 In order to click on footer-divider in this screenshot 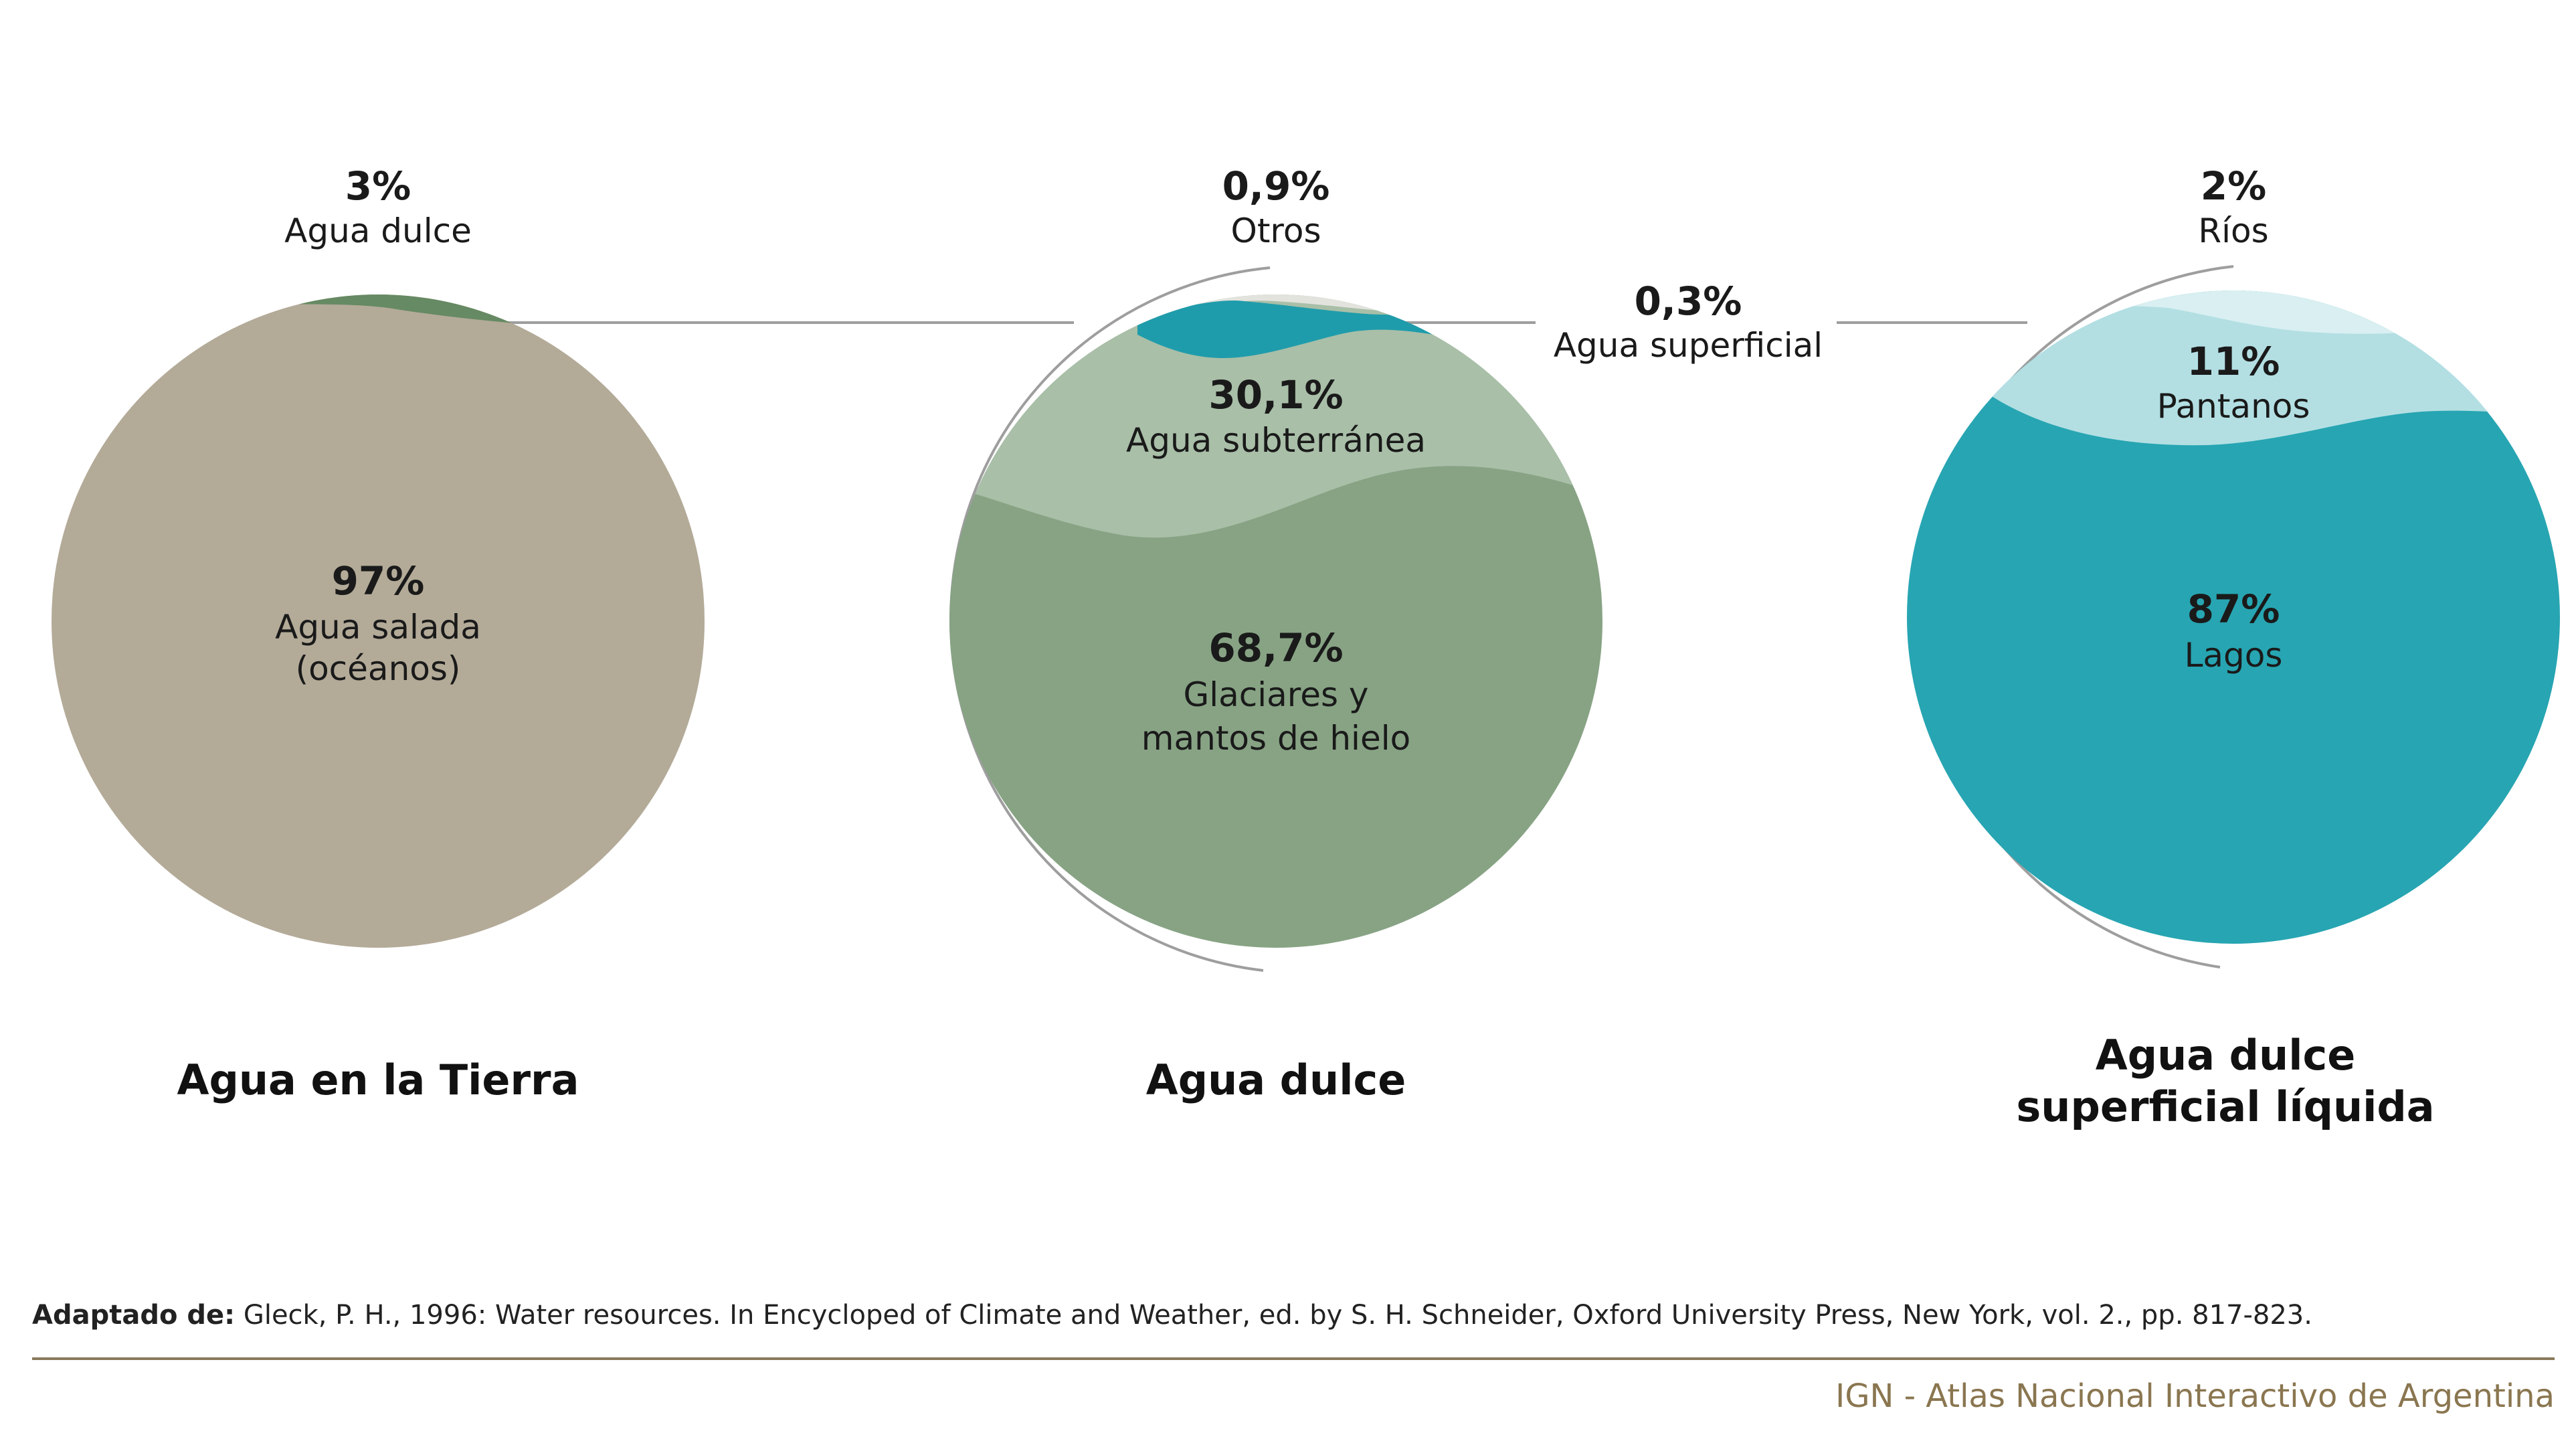, I will do `click(1293, 1358)`.